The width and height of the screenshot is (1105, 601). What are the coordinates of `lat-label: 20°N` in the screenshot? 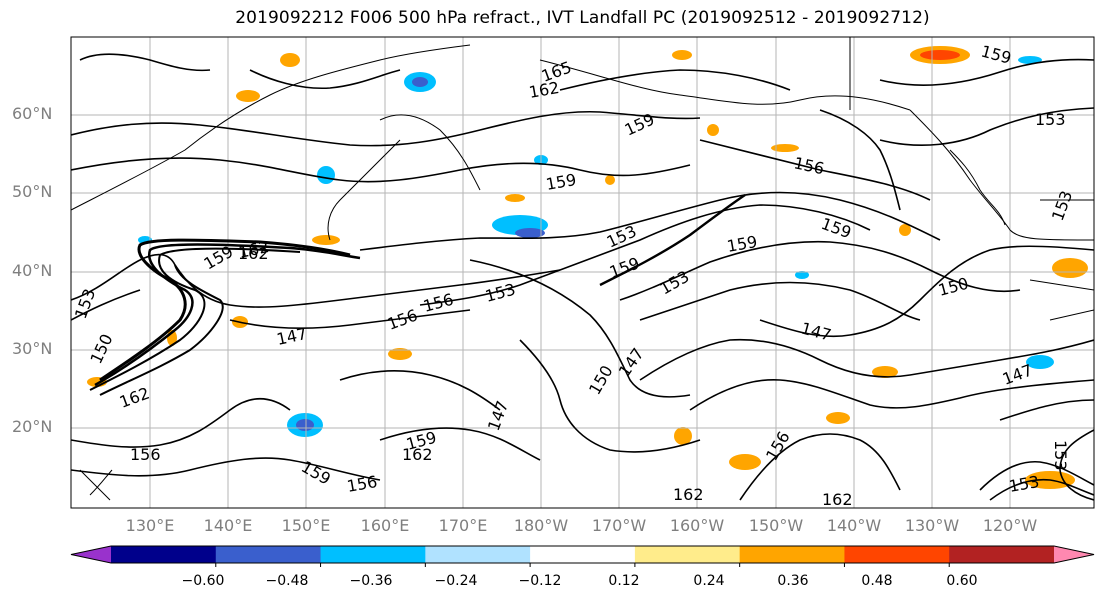 It's located at (32, 426).